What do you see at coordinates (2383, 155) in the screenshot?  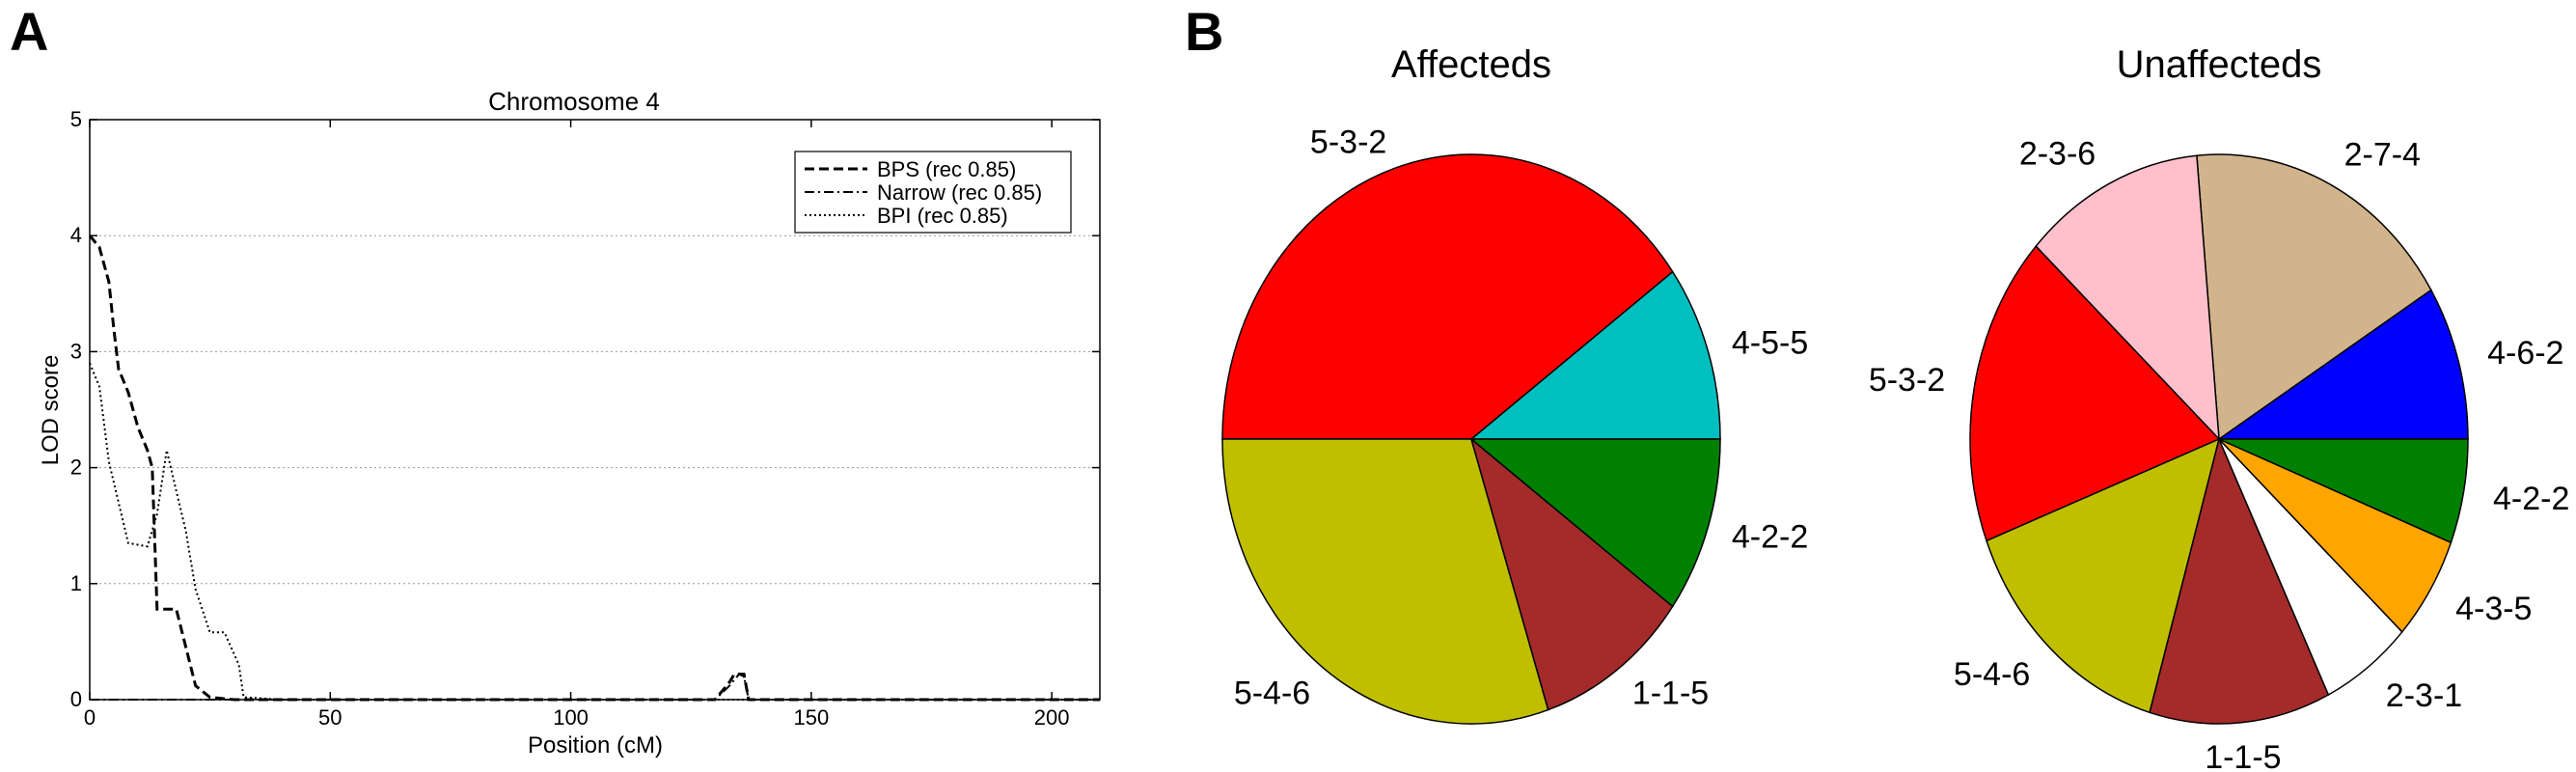 I see `pie-slice-label: 2-7-4` at bounding box center [2383, 155].